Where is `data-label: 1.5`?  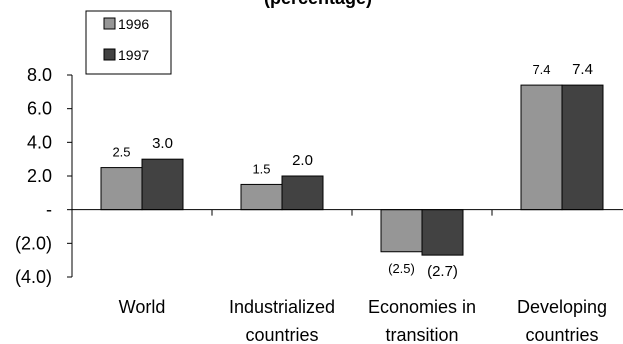 data-label: 1.5 is located at coordinates (261, 168).